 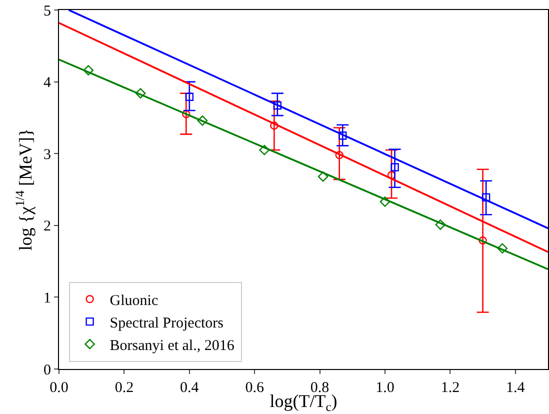 What do you see at coordinates (47, 298) in the screenshot?
I see `y-tick-label: 1` at bounding box center [47, 298].